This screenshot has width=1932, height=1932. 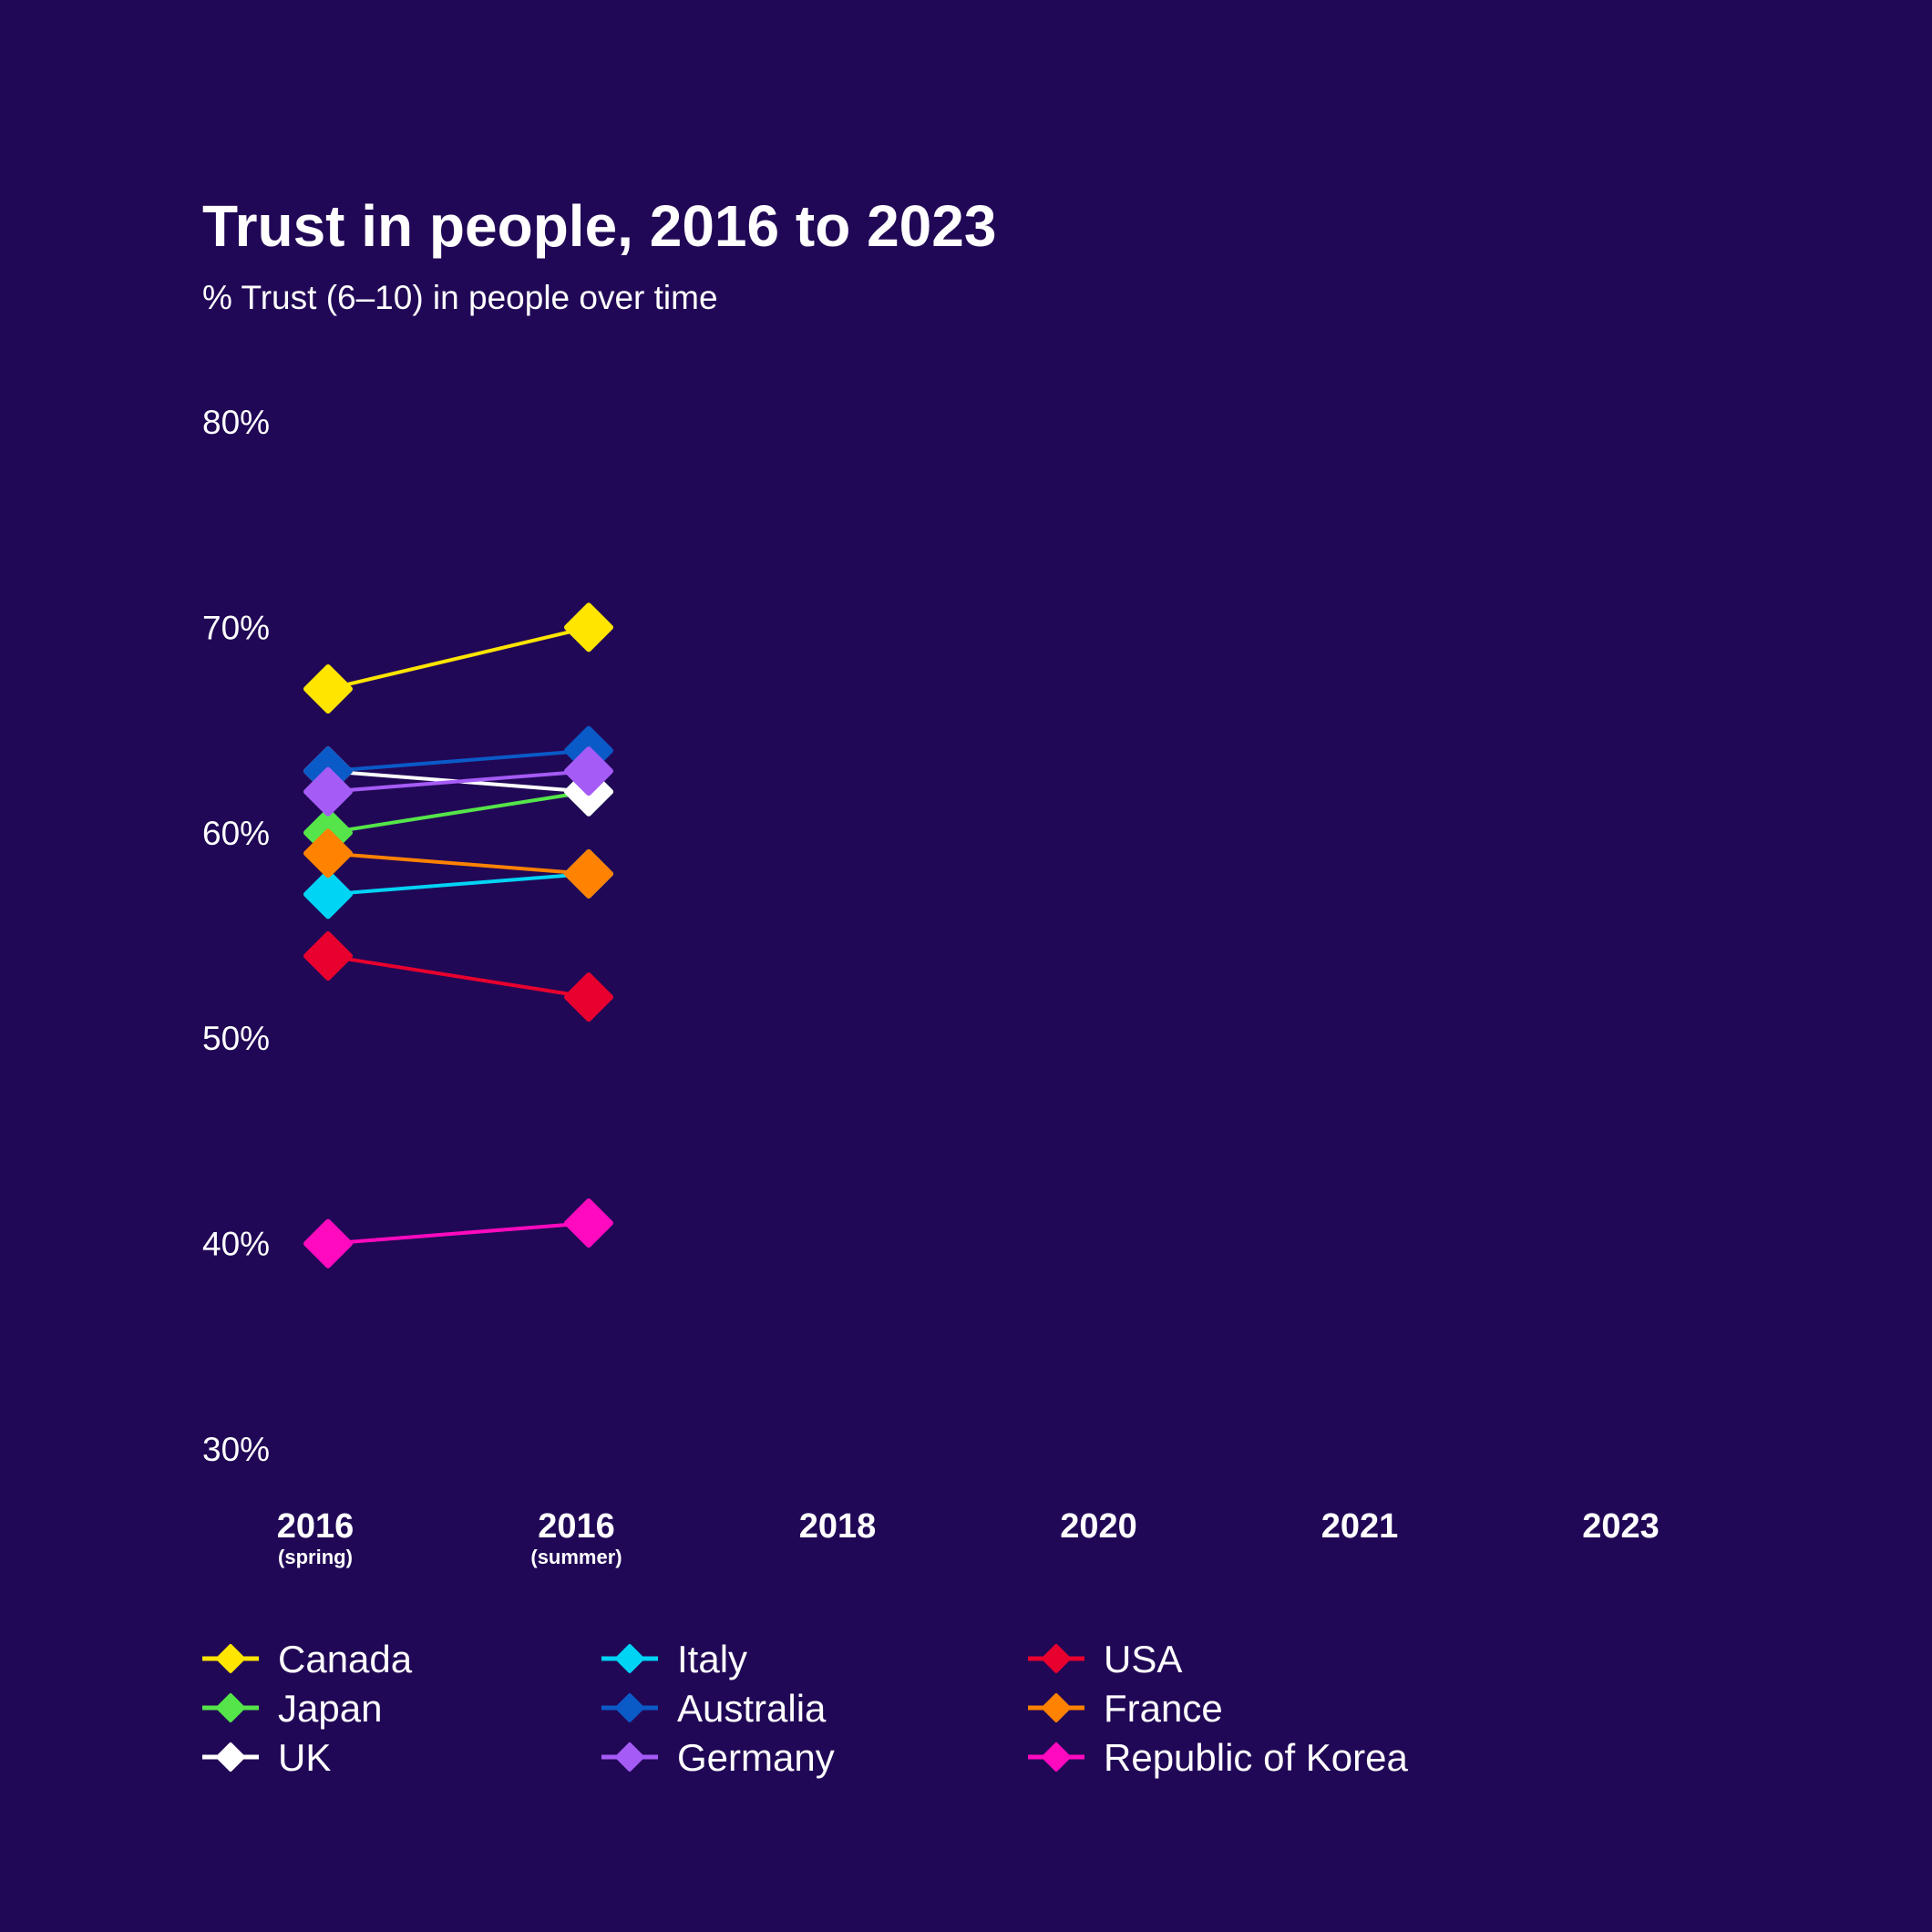 I want to click on legend-label: France, so click(x=1163, y=1708).